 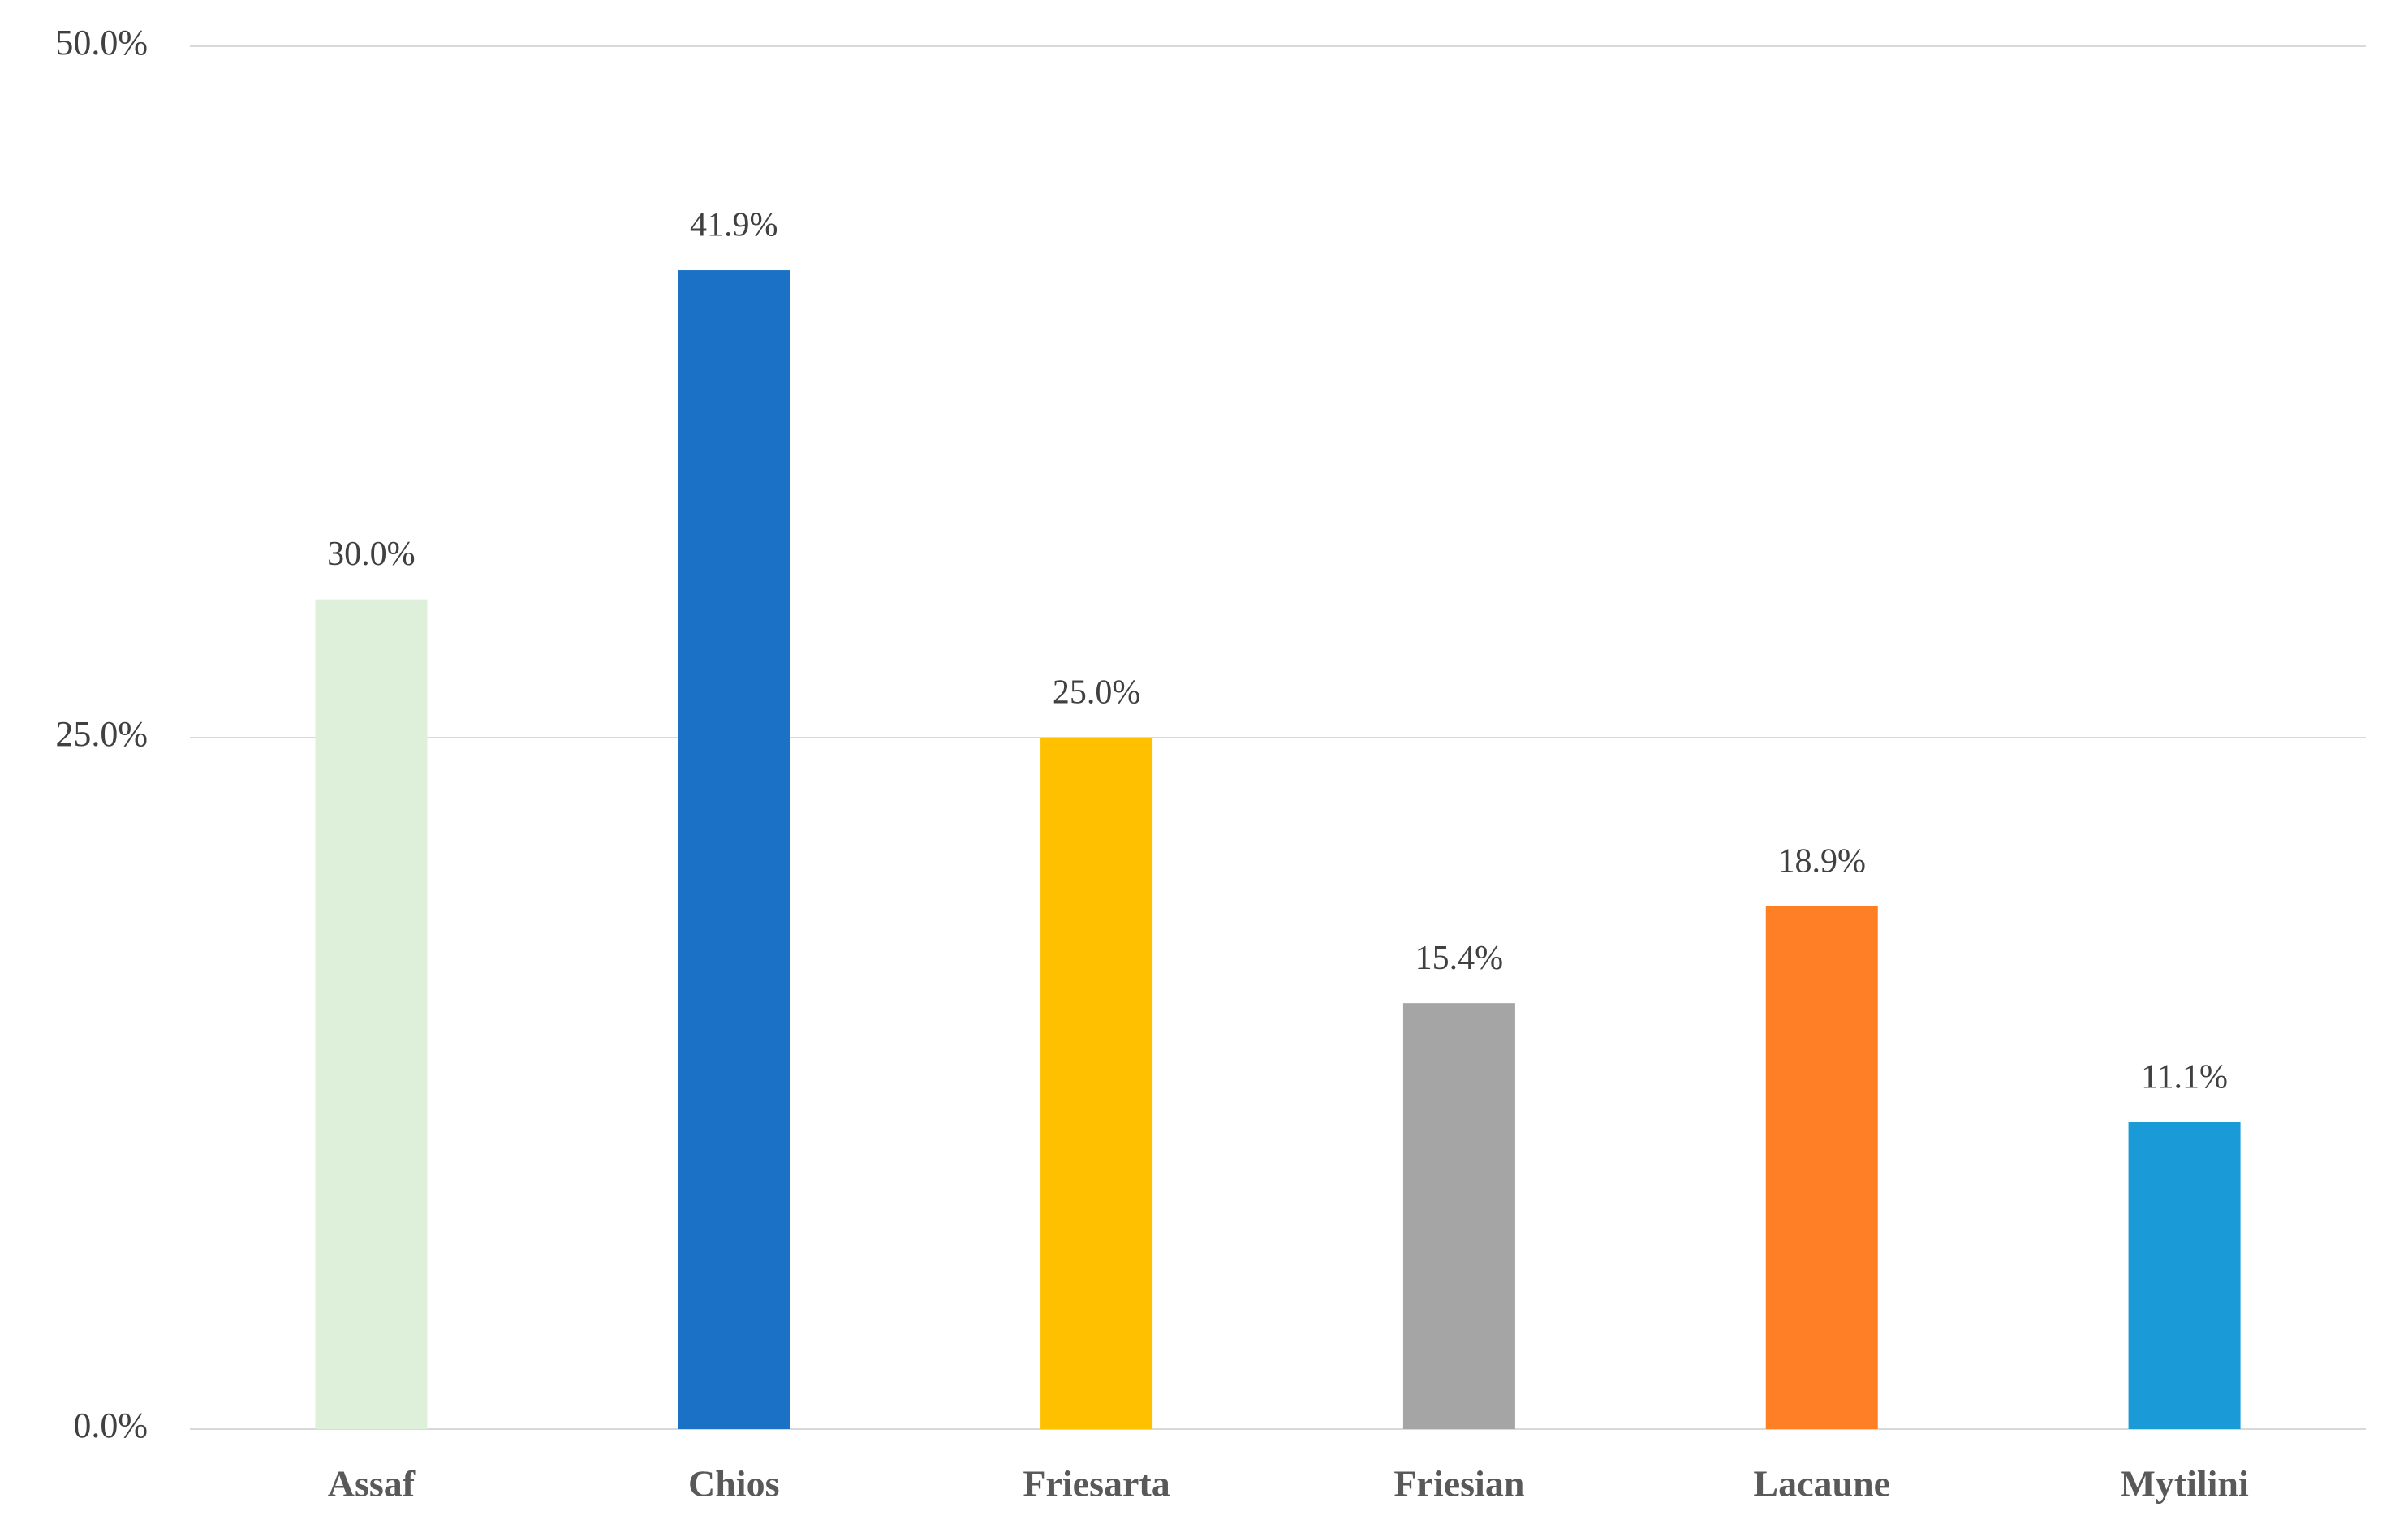 I want to click on value-label: 11.1%, so click(x=2185, y=1077).